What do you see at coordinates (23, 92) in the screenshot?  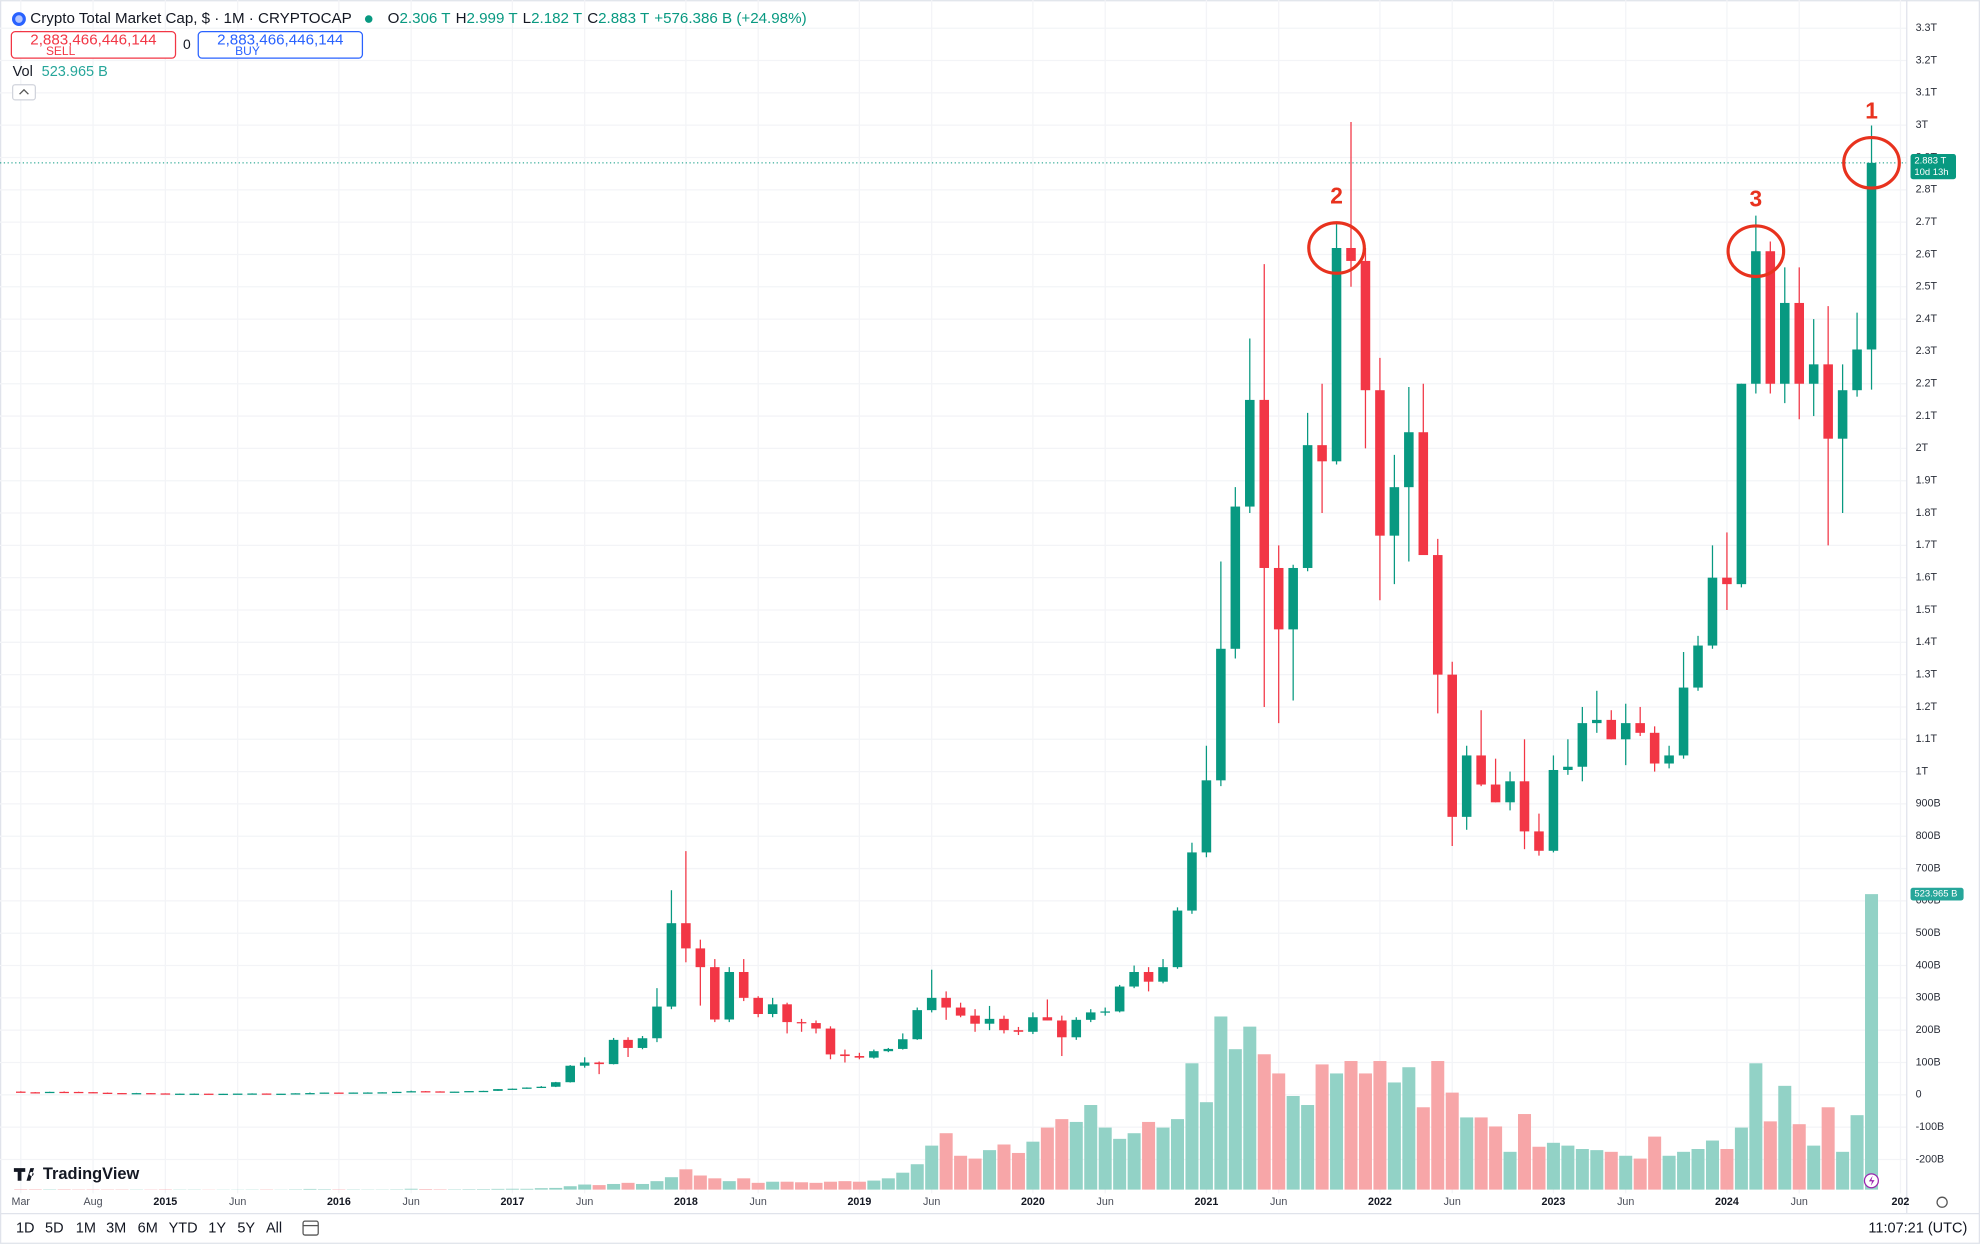 I see `collapse-button` at bounding box center [23, 92].